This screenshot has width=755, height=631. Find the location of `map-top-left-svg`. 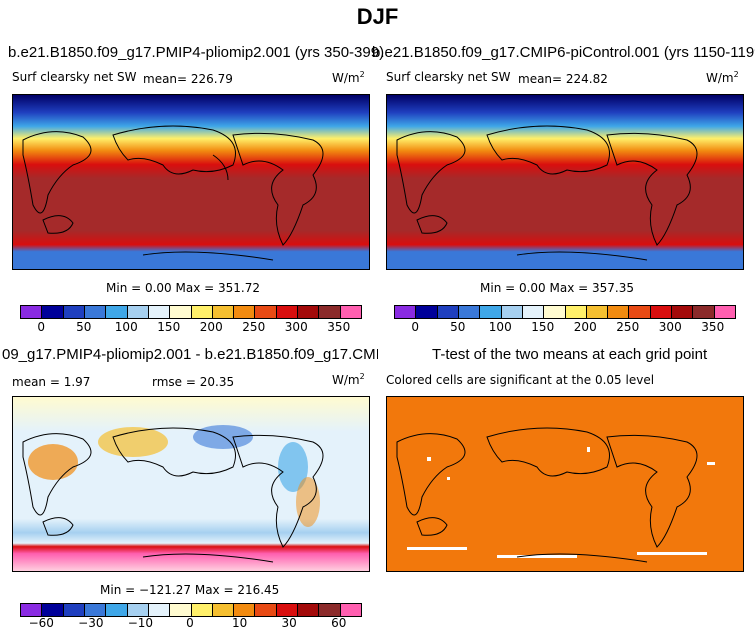

map-top-left-svg is located at coordinates (191, 182).